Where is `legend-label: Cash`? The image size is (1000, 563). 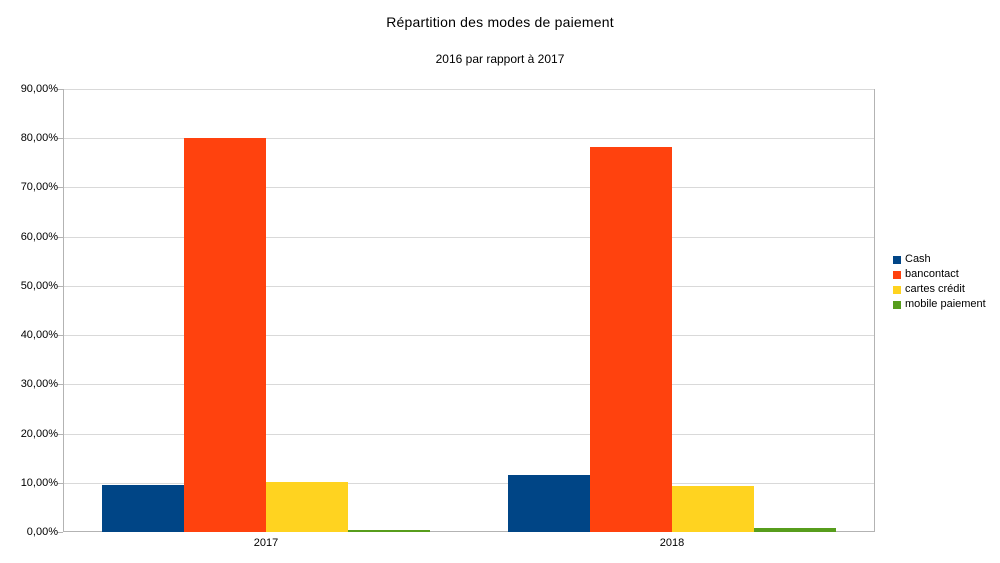
legend-label: Cash is located at coordinates (918, 259).